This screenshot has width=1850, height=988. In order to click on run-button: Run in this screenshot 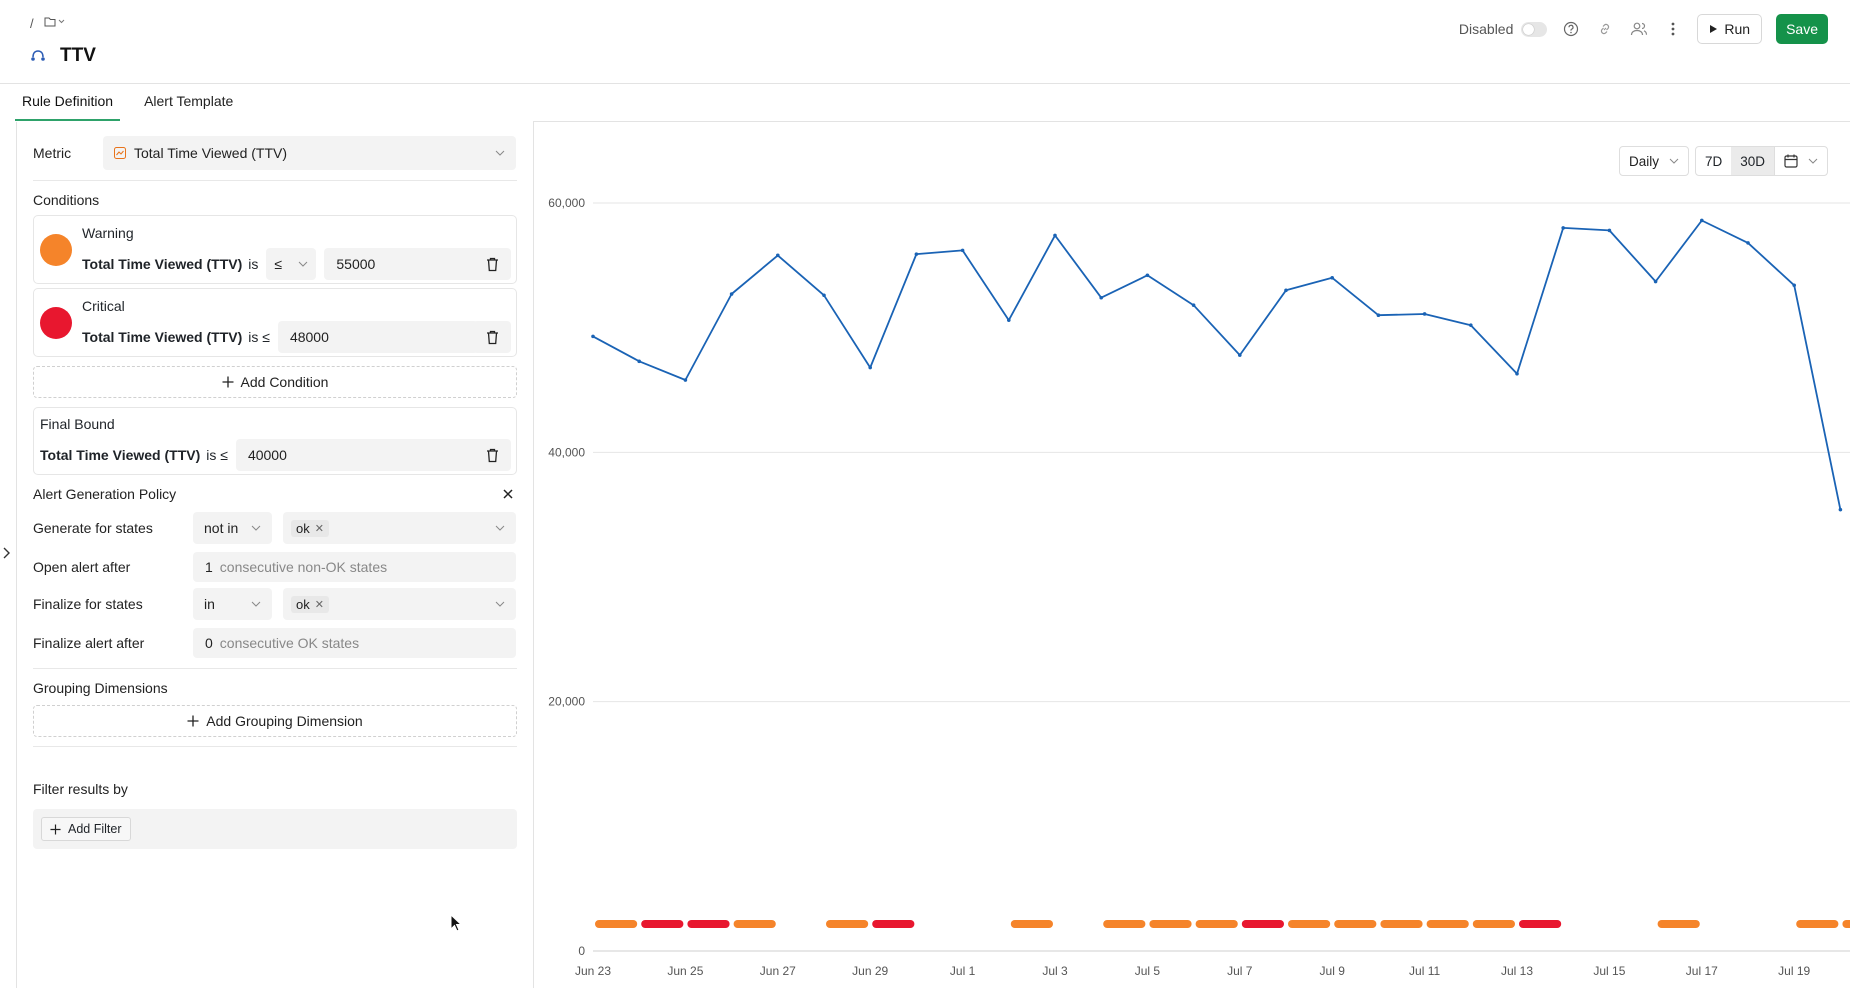, I will do `click(1730, 29)`.